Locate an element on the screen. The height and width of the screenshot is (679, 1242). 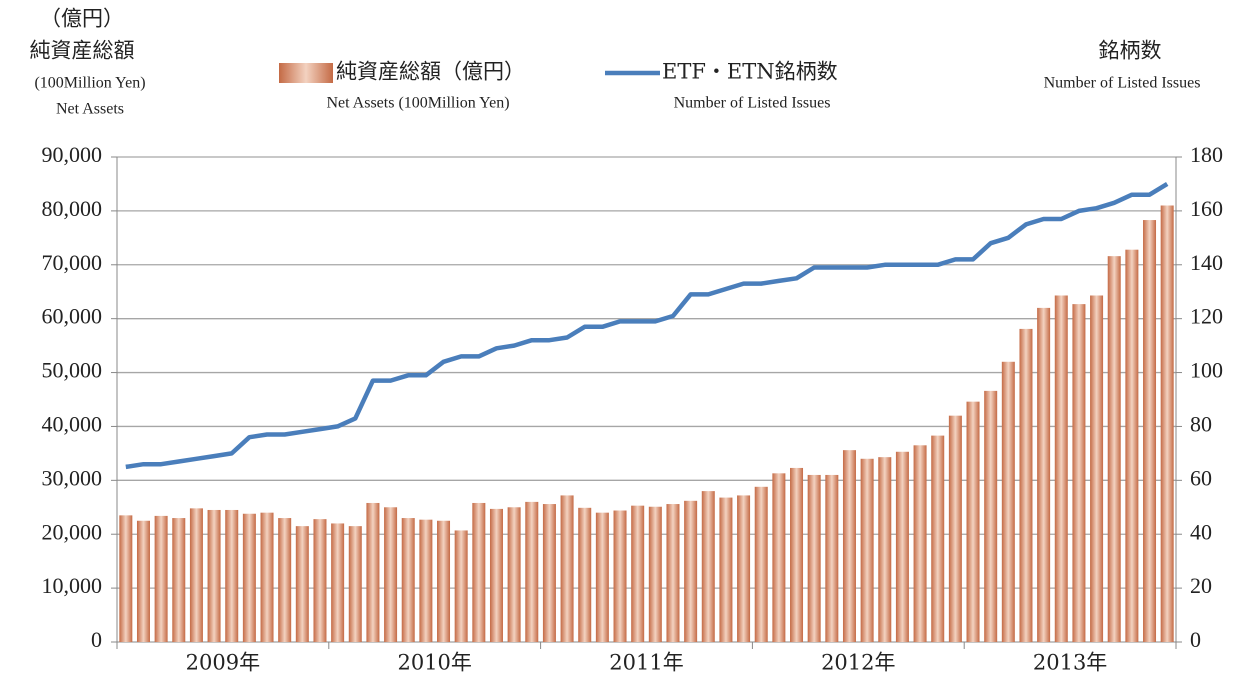
y2-tick-label: 100 is located at coordinates (1206, 370).